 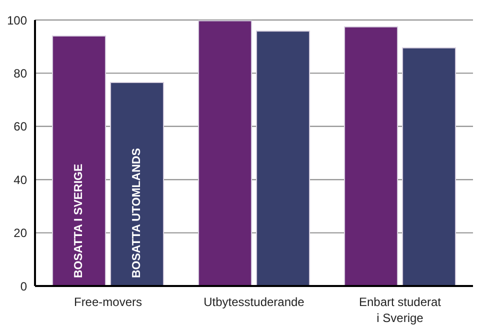 What do you see at coordinates (21, 127) in the screenshot?
I see `y-tick-label: 60` at bounding box center [21, 127].